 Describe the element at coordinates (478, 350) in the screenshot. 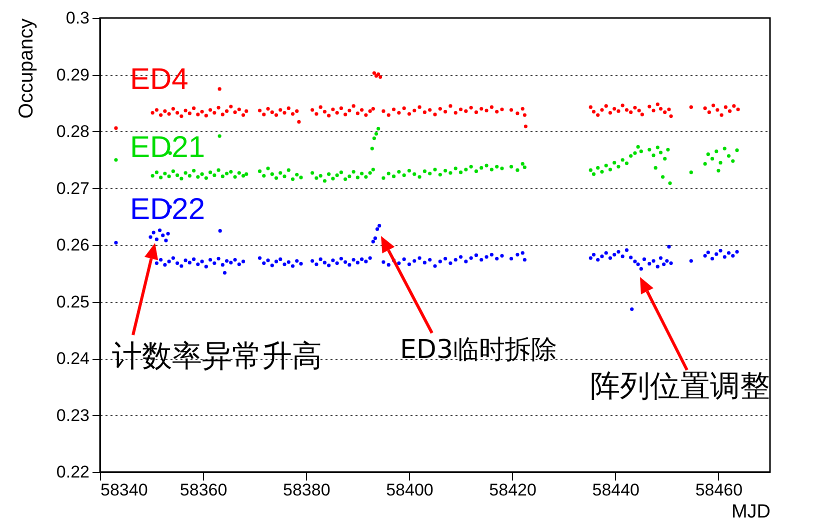

I see `annotation: ED3临时拆除` at that location.